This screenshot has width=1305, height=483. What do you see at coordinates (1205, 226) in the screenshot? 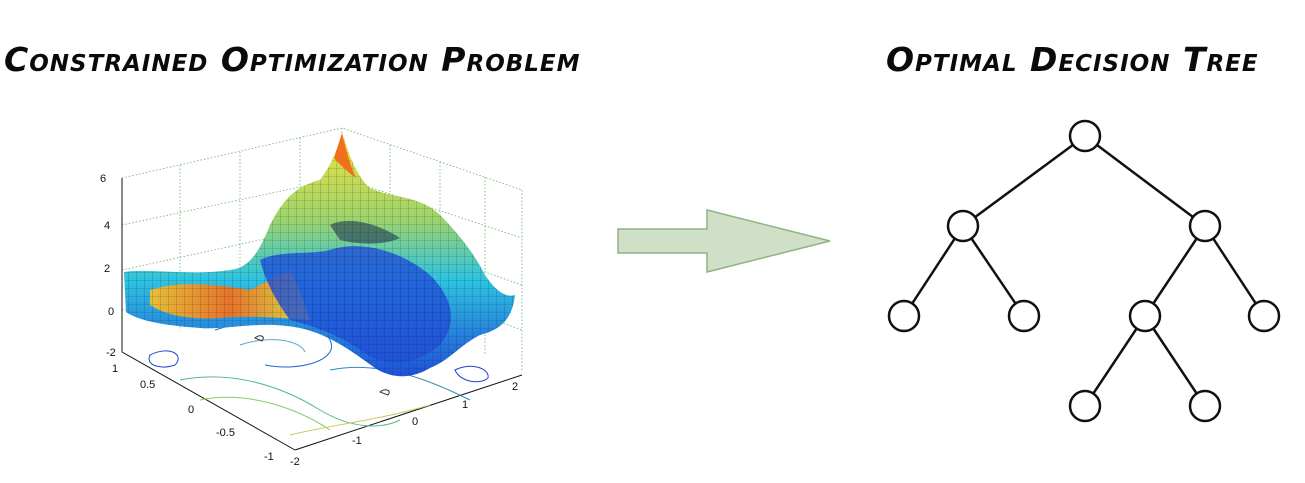
I see `tree-node-right` at bounding box center [1205, 226].